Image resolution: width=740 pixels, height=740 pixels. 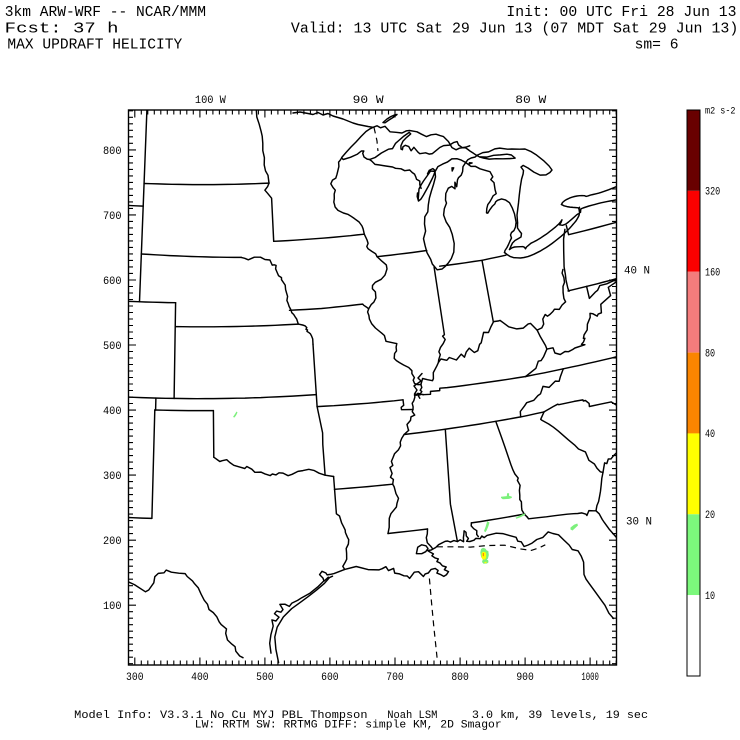 What do you see at coordinates (525, 678) in the screenshot?
I see `svg-text: 900` at bounding box center [525, 678].